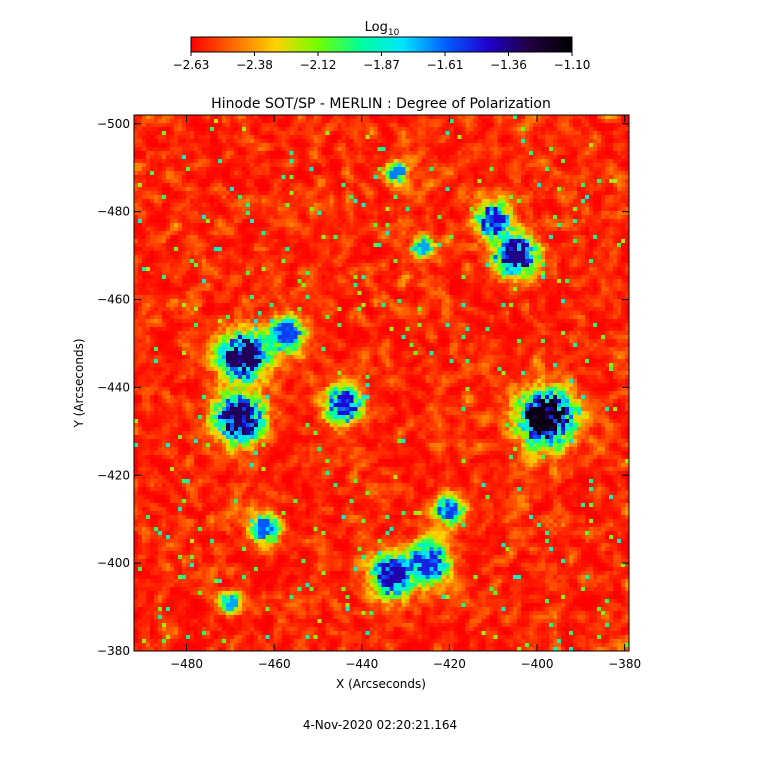  I want to click on y-tick-label: −400, so click(113, 563).